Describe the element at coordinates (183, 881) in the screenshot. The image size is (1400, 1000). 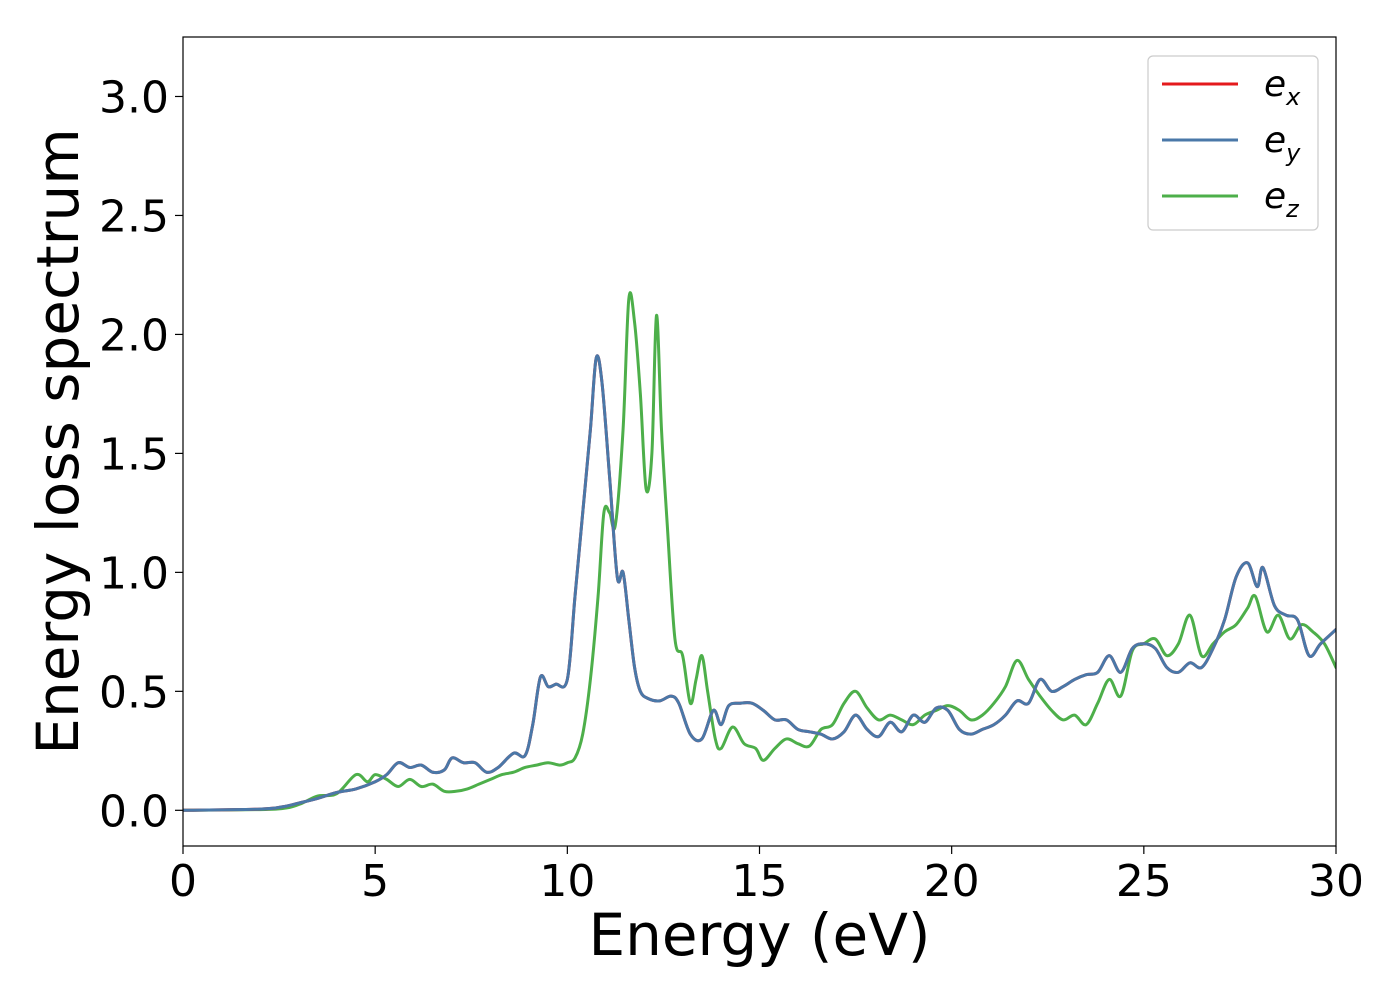
I see `x-tick-label: 0` at that location.